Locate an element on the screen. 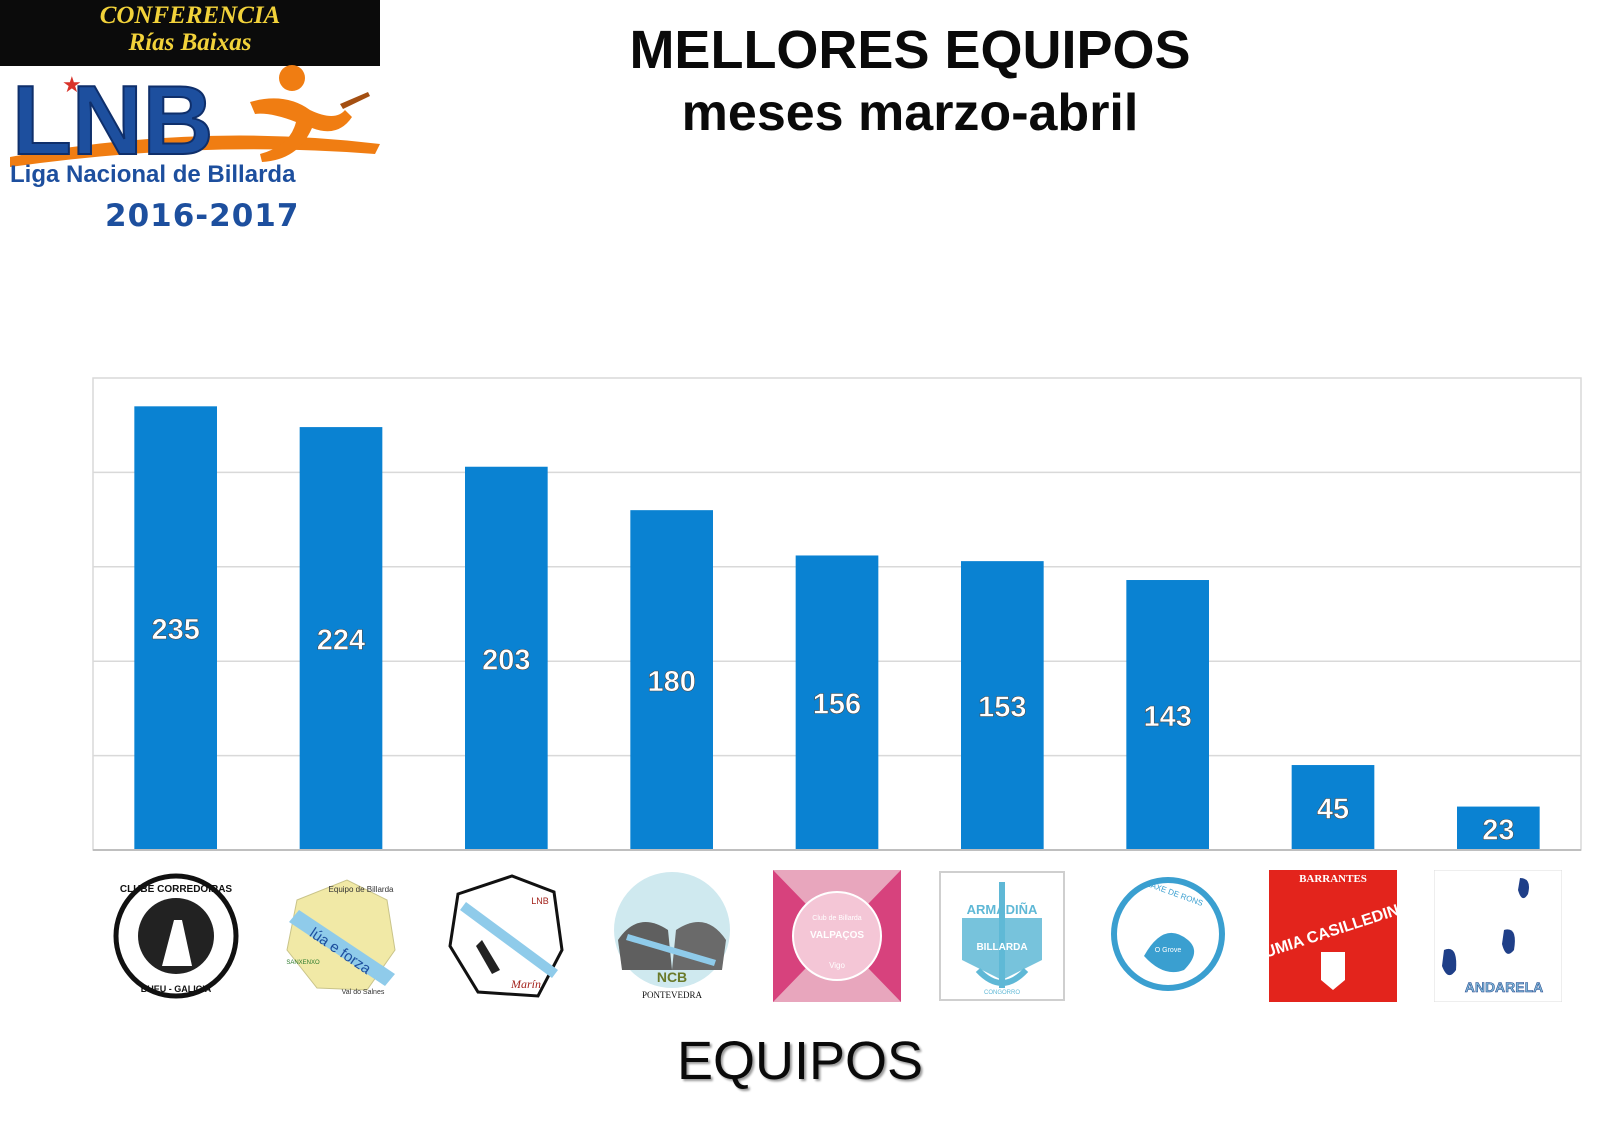  data-label: 45 is located at coordinates (1333, 810).